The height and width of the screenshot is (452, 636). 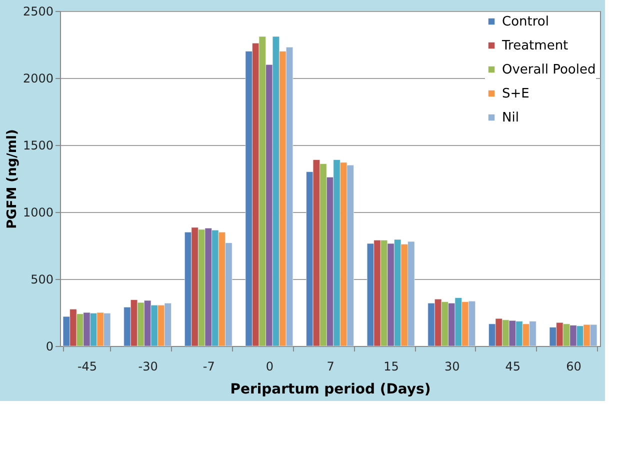 What do you see at coordinates (42, 279) in the screenshot?
I see `y-tick-label: 500` at bounding box center [42, 279].